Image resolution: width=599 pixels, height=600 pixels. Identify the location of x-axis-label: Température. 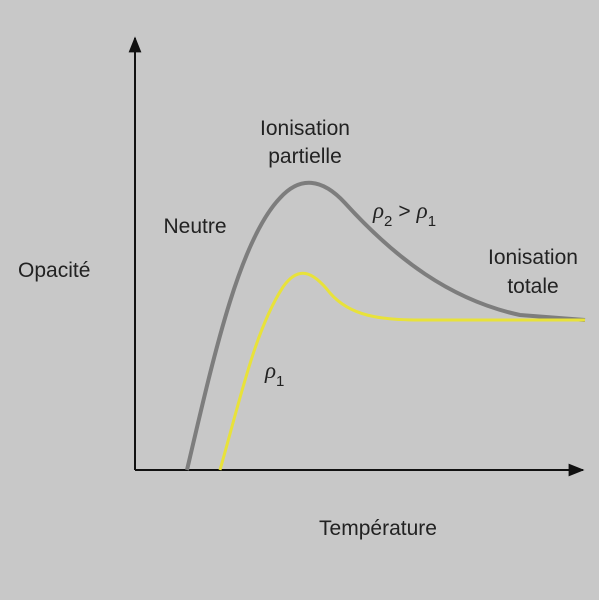
(378, 528).